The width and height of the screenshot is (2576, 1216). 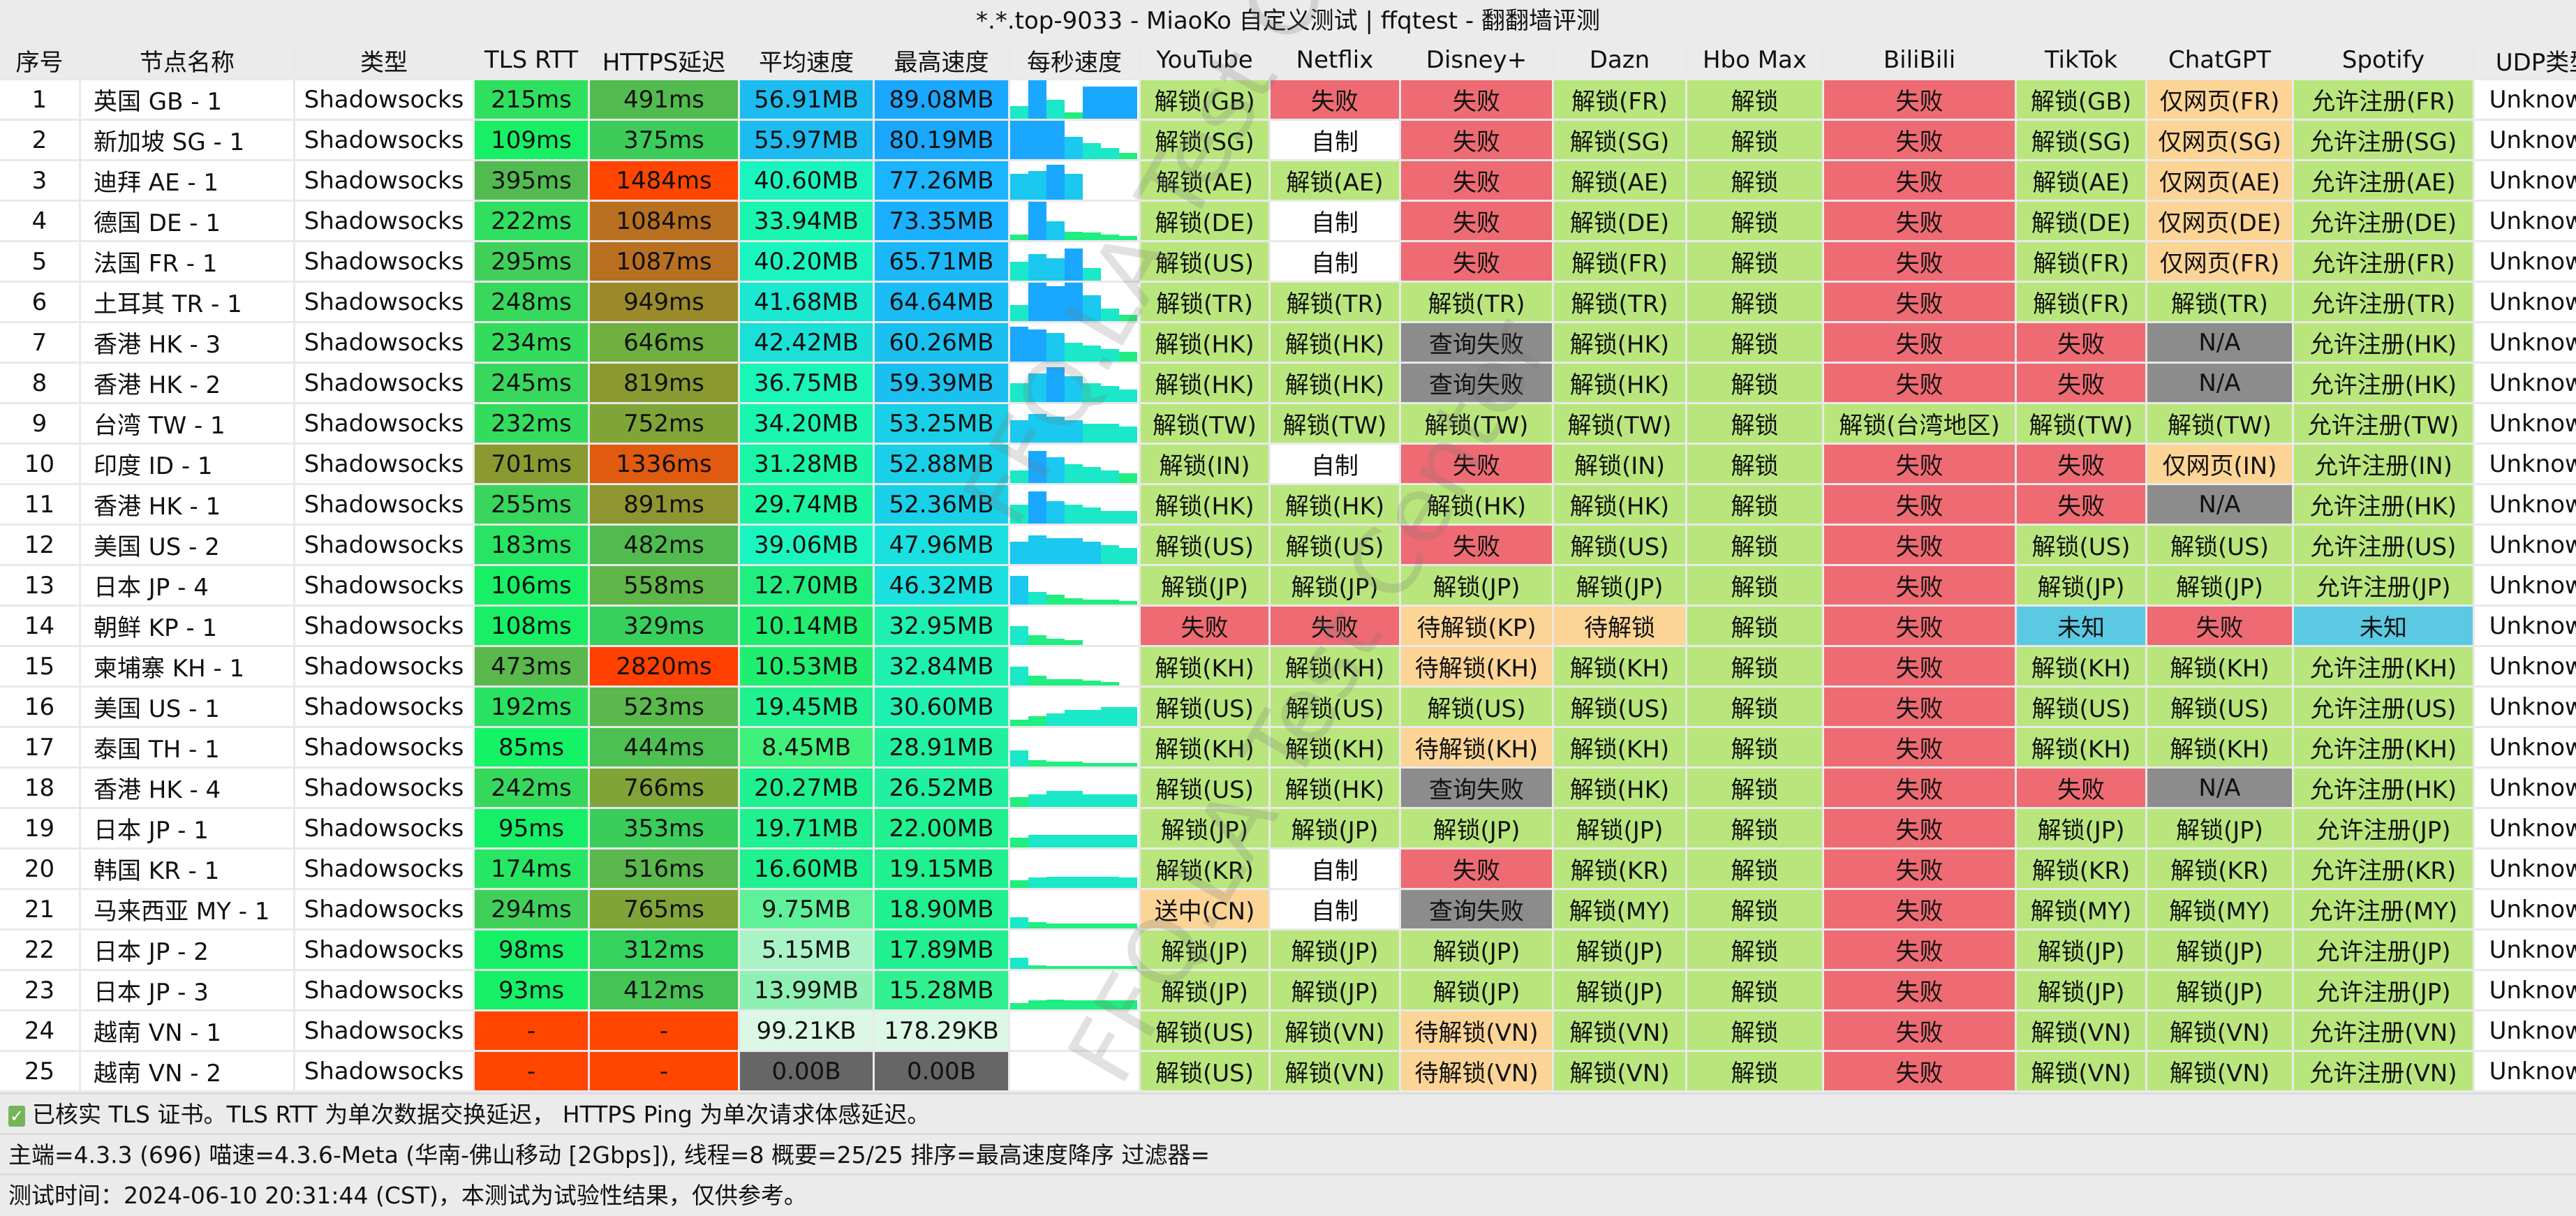 I want to click on tls-rtt: 183ms, so click(x=531, y=545).